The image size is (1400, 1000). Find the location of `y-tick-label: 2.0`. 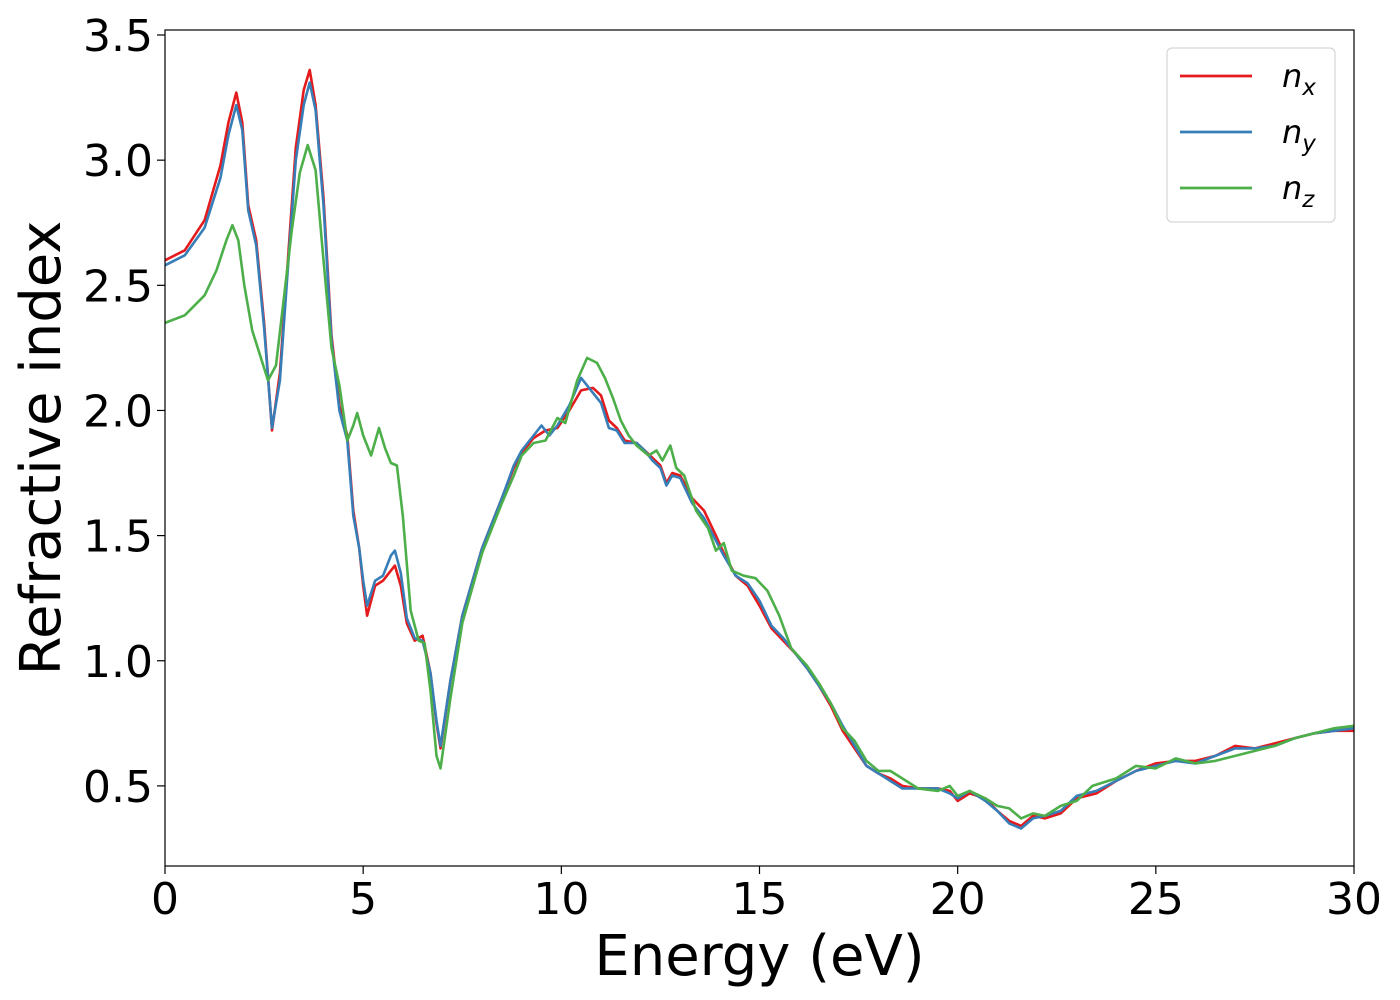

y-tick-label: 2.0 is located at coordinates (118, 411).